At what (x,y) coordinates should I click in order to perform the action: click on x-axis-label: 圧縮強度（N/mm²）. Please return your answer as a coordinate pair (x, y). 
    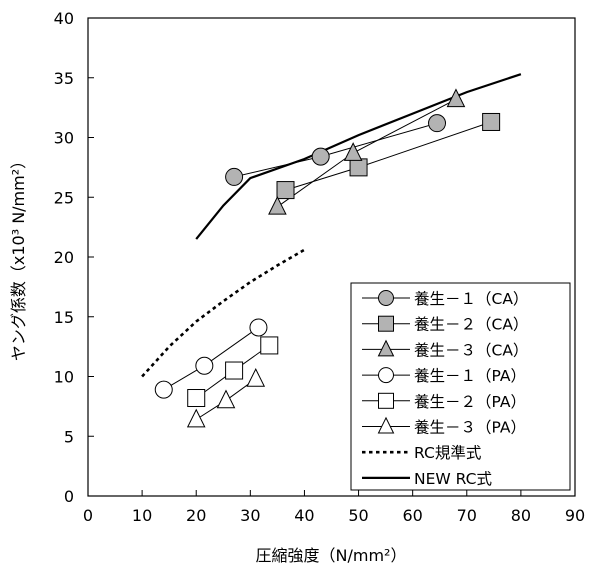
    Looking at the image, I should click on (331, 555).